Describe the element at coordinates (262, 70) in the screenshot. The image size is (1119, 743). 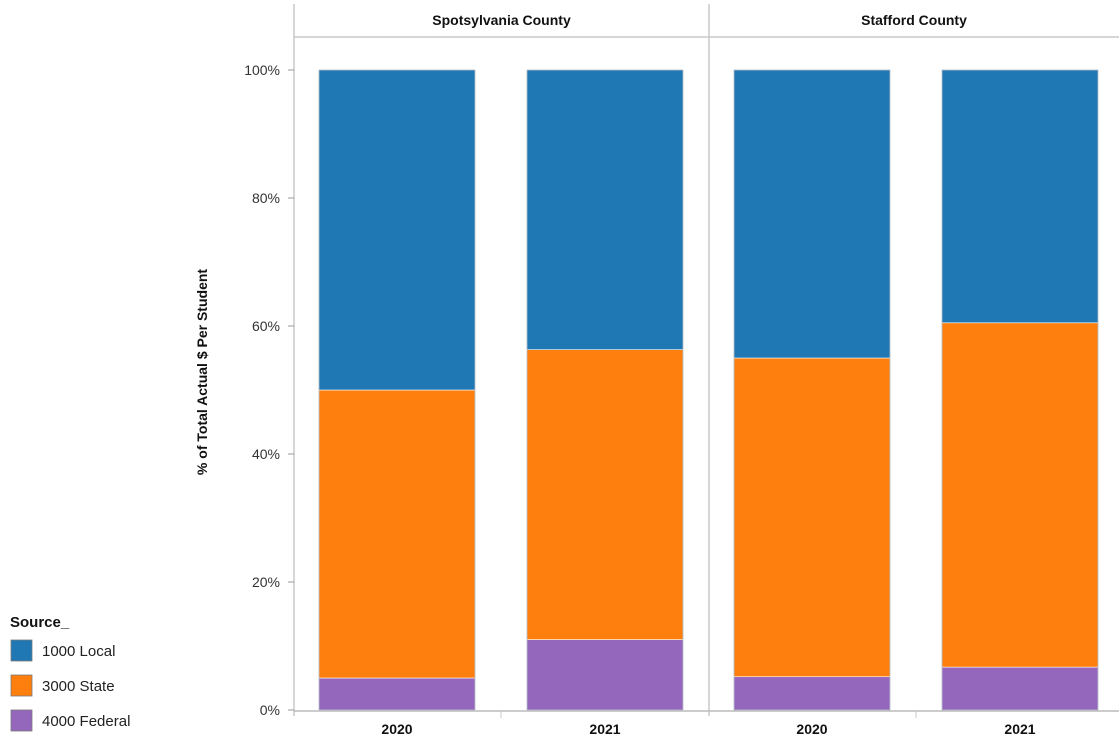
I see `y-tick-label: 100%` at that location.